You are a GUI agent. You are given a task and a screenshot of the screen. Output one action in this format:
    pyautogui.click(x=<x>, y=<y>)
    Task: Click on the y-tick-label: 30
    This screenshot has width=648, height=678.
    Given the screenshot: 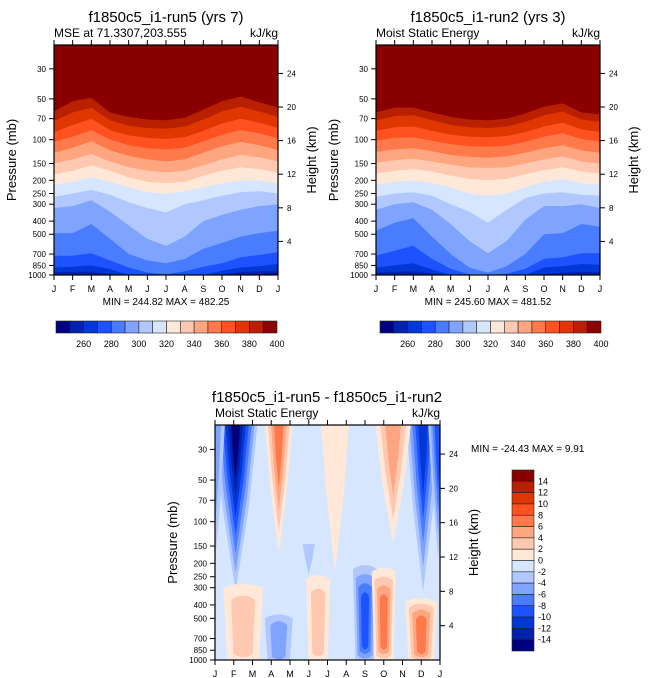 What is the action you would take?
    pyautogui.click(x=363, y=69)
    